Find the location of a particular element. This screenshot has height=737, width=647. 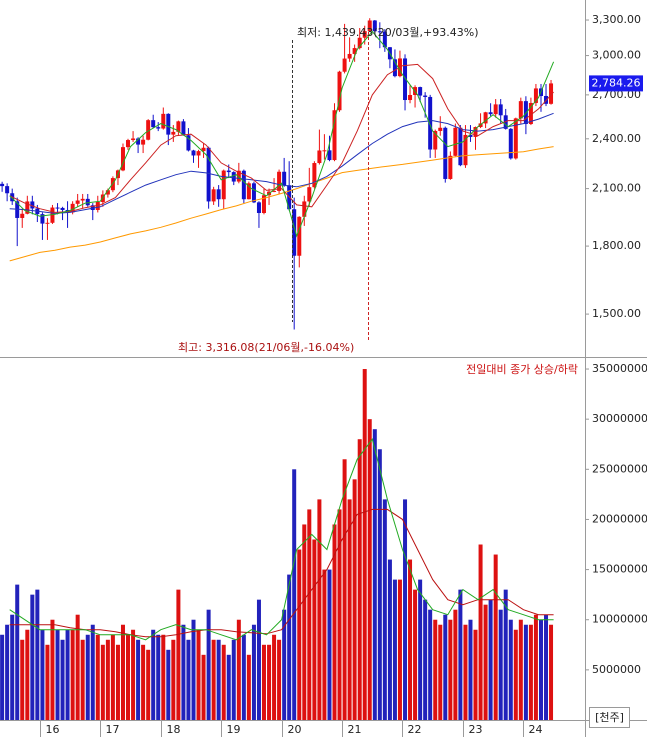

x-tick-label: 24 is located at coordinates (536, 729).